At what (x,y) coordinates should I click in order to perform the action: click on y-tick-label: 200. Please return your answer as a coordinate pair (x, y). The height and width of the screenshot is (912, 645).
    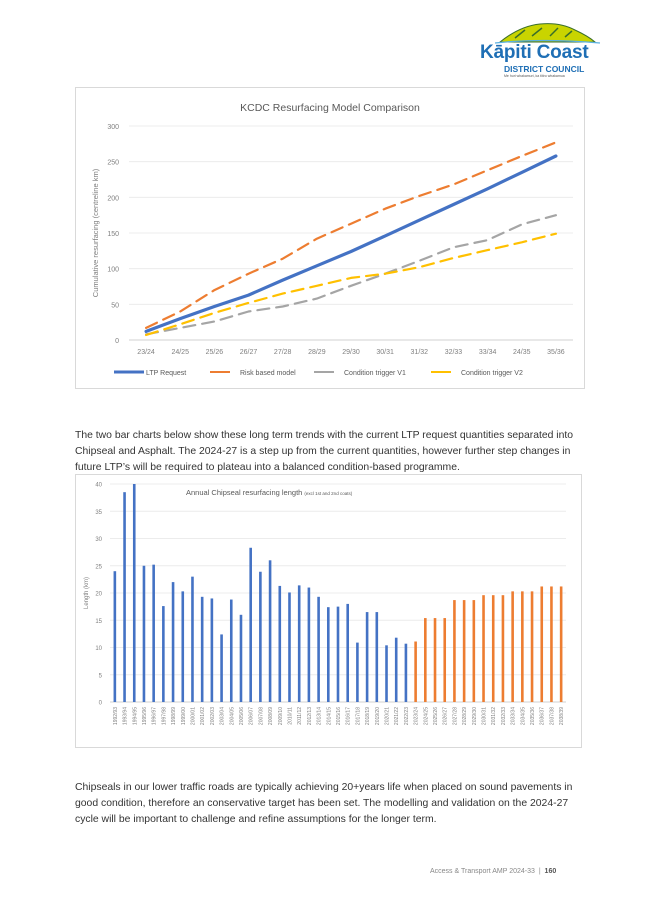
    Looking at the image, I should click on (113, 198).